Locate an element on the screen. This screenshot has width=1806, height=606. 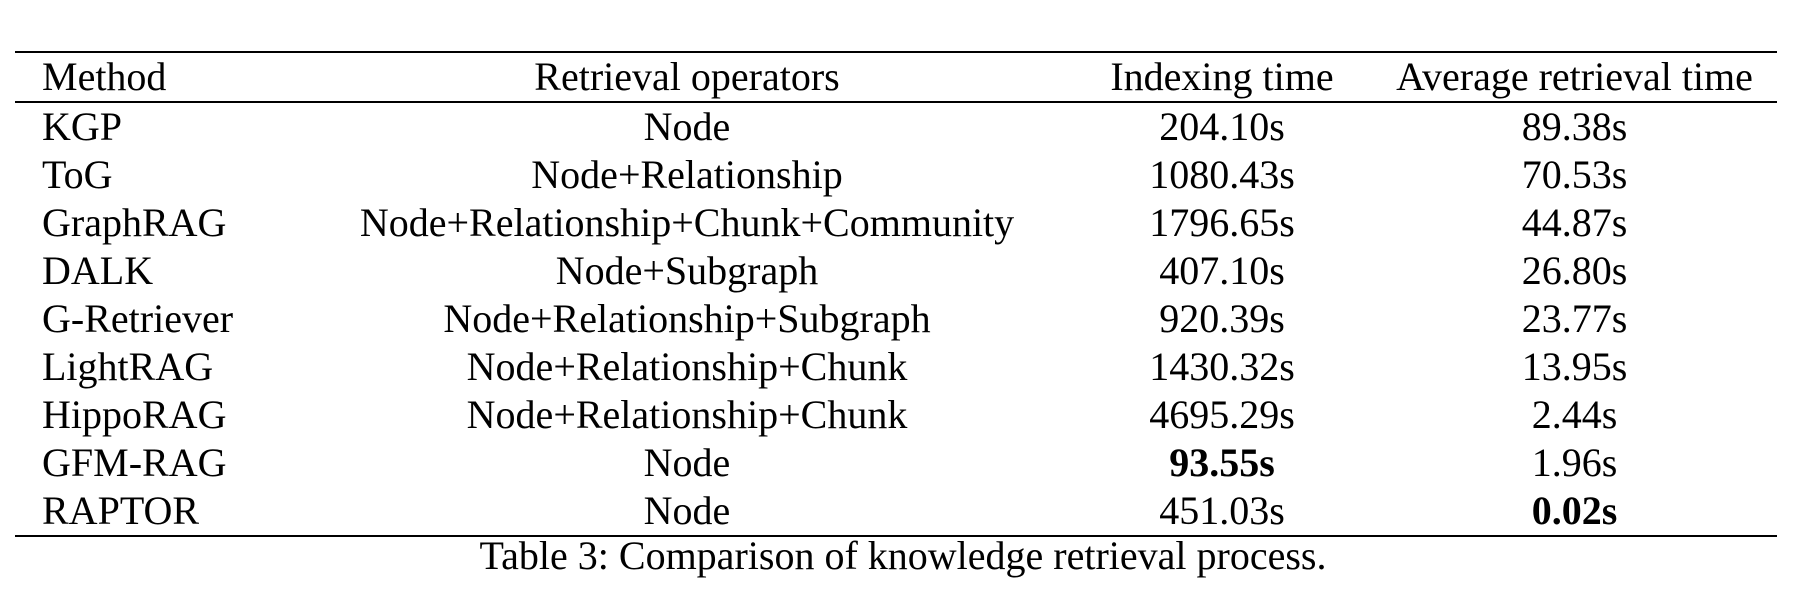
cell-retrieval-time: 23.77s is located at coordinates (1574, 318).